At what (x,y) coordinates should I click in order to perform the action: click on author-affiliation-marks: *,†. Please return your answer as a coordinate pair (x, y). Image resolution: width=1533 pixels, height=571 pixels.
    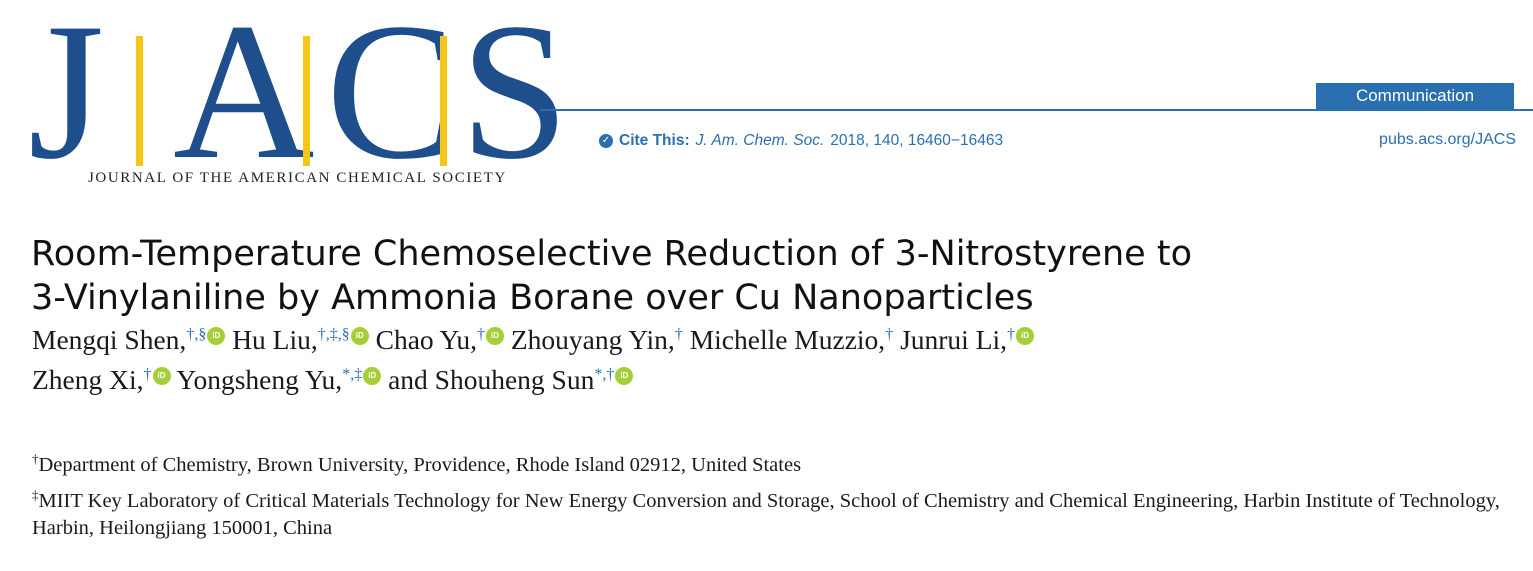
    Looking at the image, I should click on (604, 374).